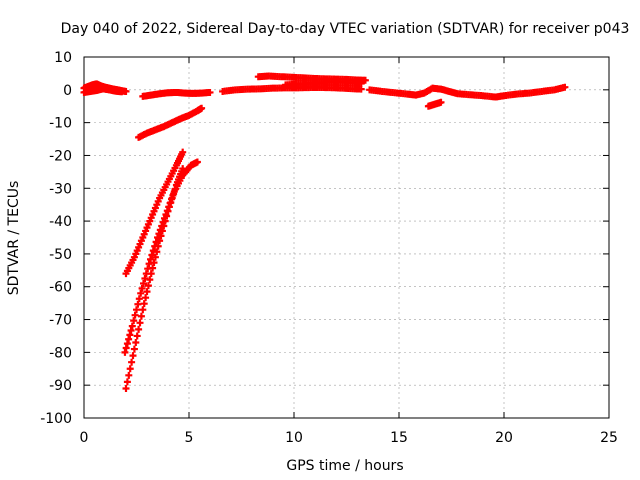 This screenshot has height=480, width=640. Describe the element at coordinates (60, 189) in the screenshot. I see `y-tick-label: -30` at that location.